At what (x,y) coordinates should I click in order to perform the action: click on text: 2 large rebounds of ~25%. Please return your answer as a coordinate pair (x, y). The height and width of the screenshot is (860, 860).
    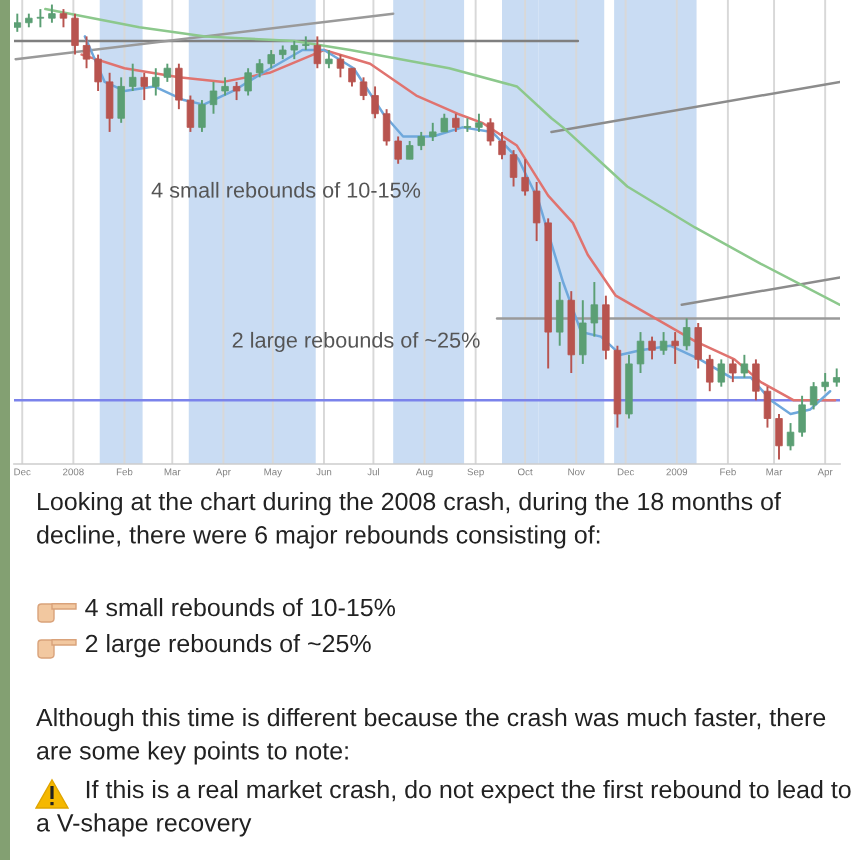
    Looking at the image, I should click on (228, 646).